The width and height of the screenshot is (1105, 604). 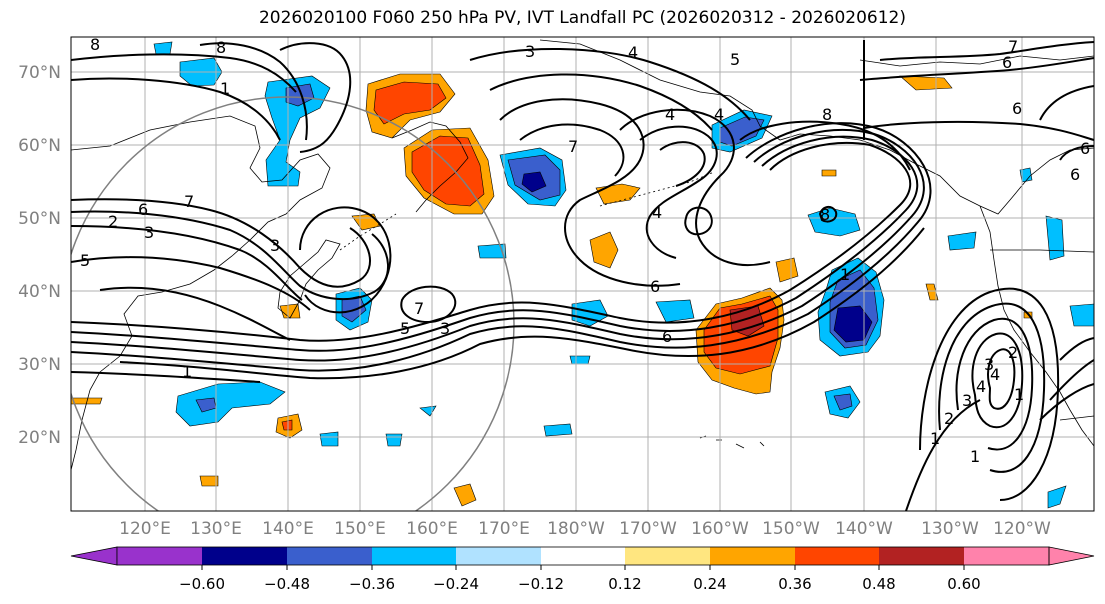 What do you see at coordinates (39, 365) in the screenshot?
I see `lat-label: 30°N` at bounding box center [39, 365].